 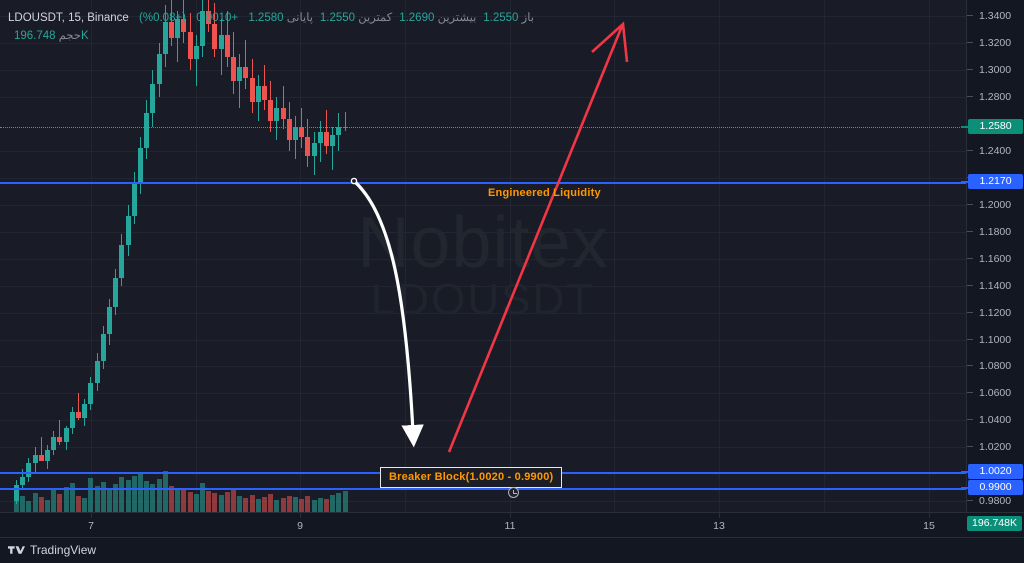 What do you see at coordinates (995, 366) in the screenshot?
I see `price-axis-tick: 1.0800` at bounding box center [995, 366].